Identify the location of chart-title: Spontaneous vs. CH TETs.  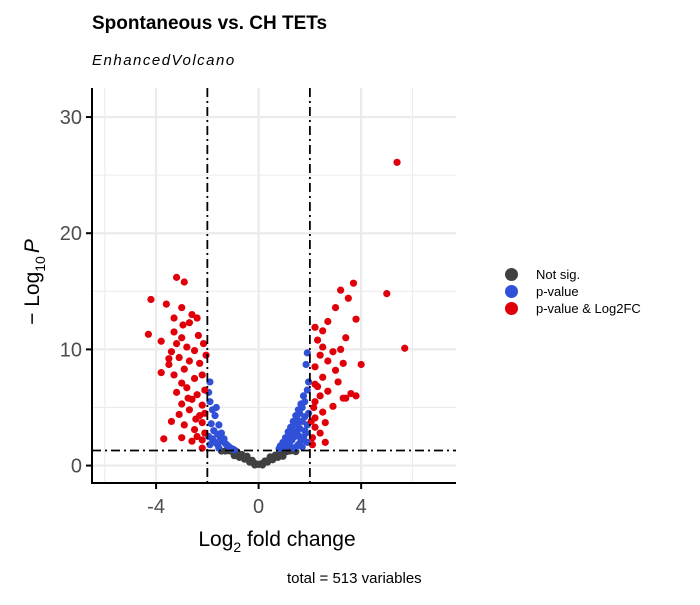
(210, 23).